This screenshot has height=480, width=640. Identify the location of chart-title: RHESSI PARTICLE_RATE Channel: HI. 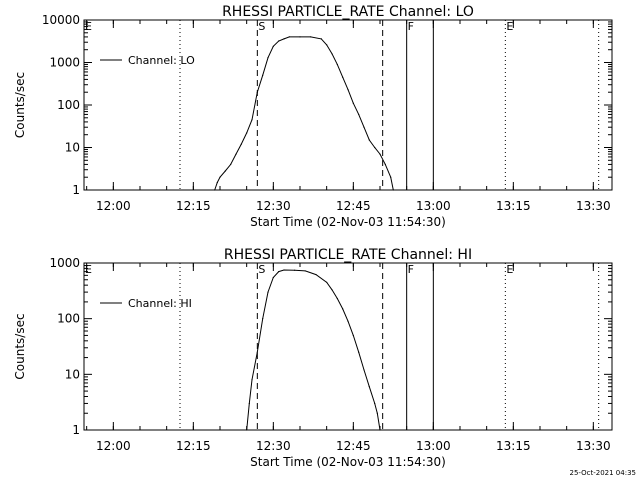
(348, 255).